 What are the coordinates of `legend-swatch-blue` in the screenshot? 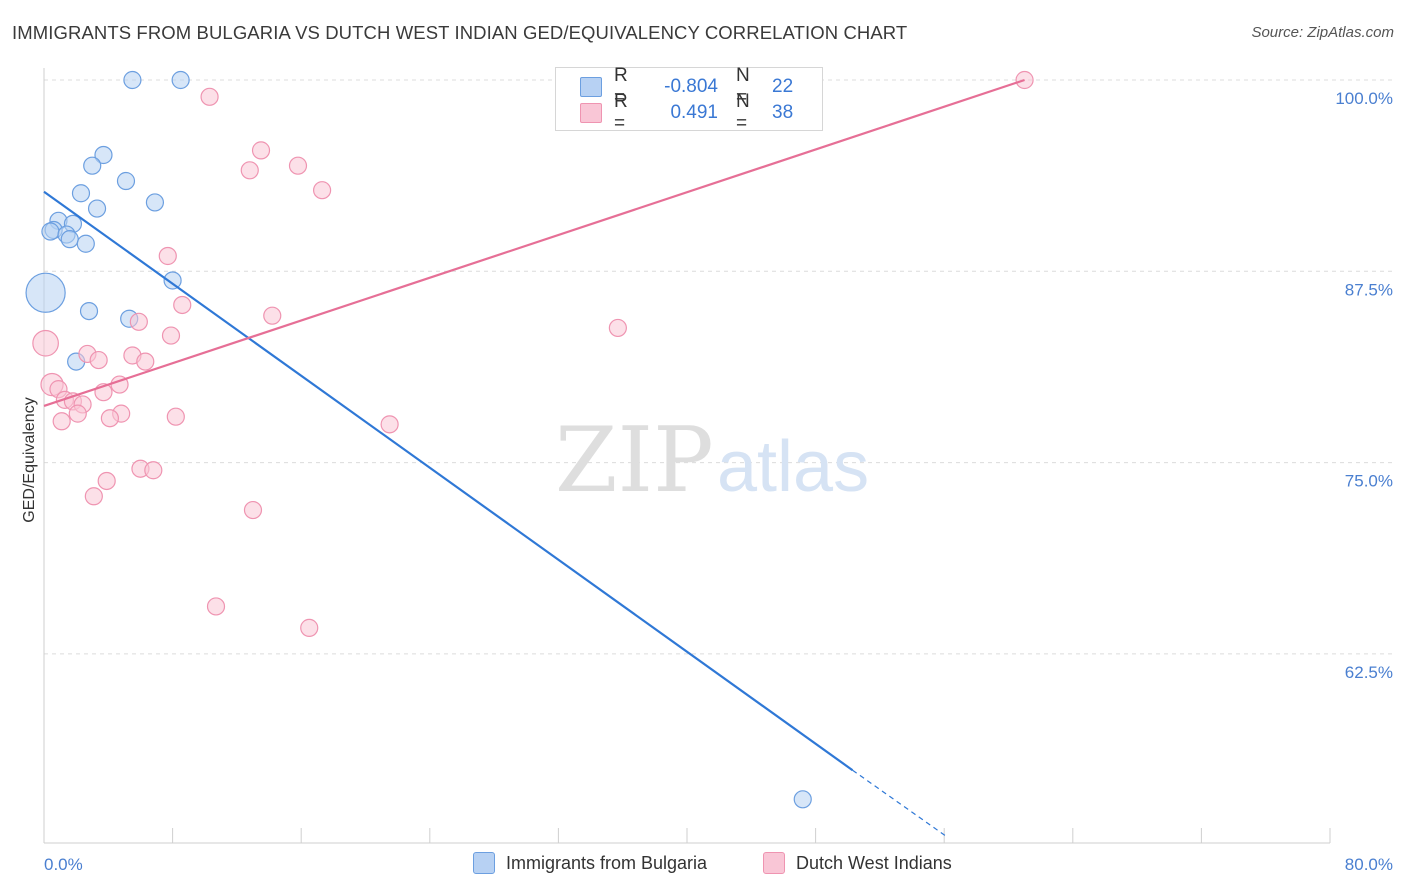 It's located at (591, 87).